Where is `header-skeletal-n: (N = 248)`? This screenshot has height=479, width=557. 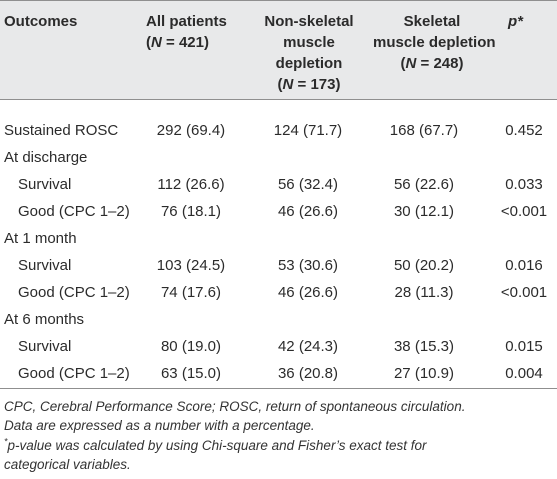
header-skeletal-n: (N = 248) is located at coordinates (432, 63).